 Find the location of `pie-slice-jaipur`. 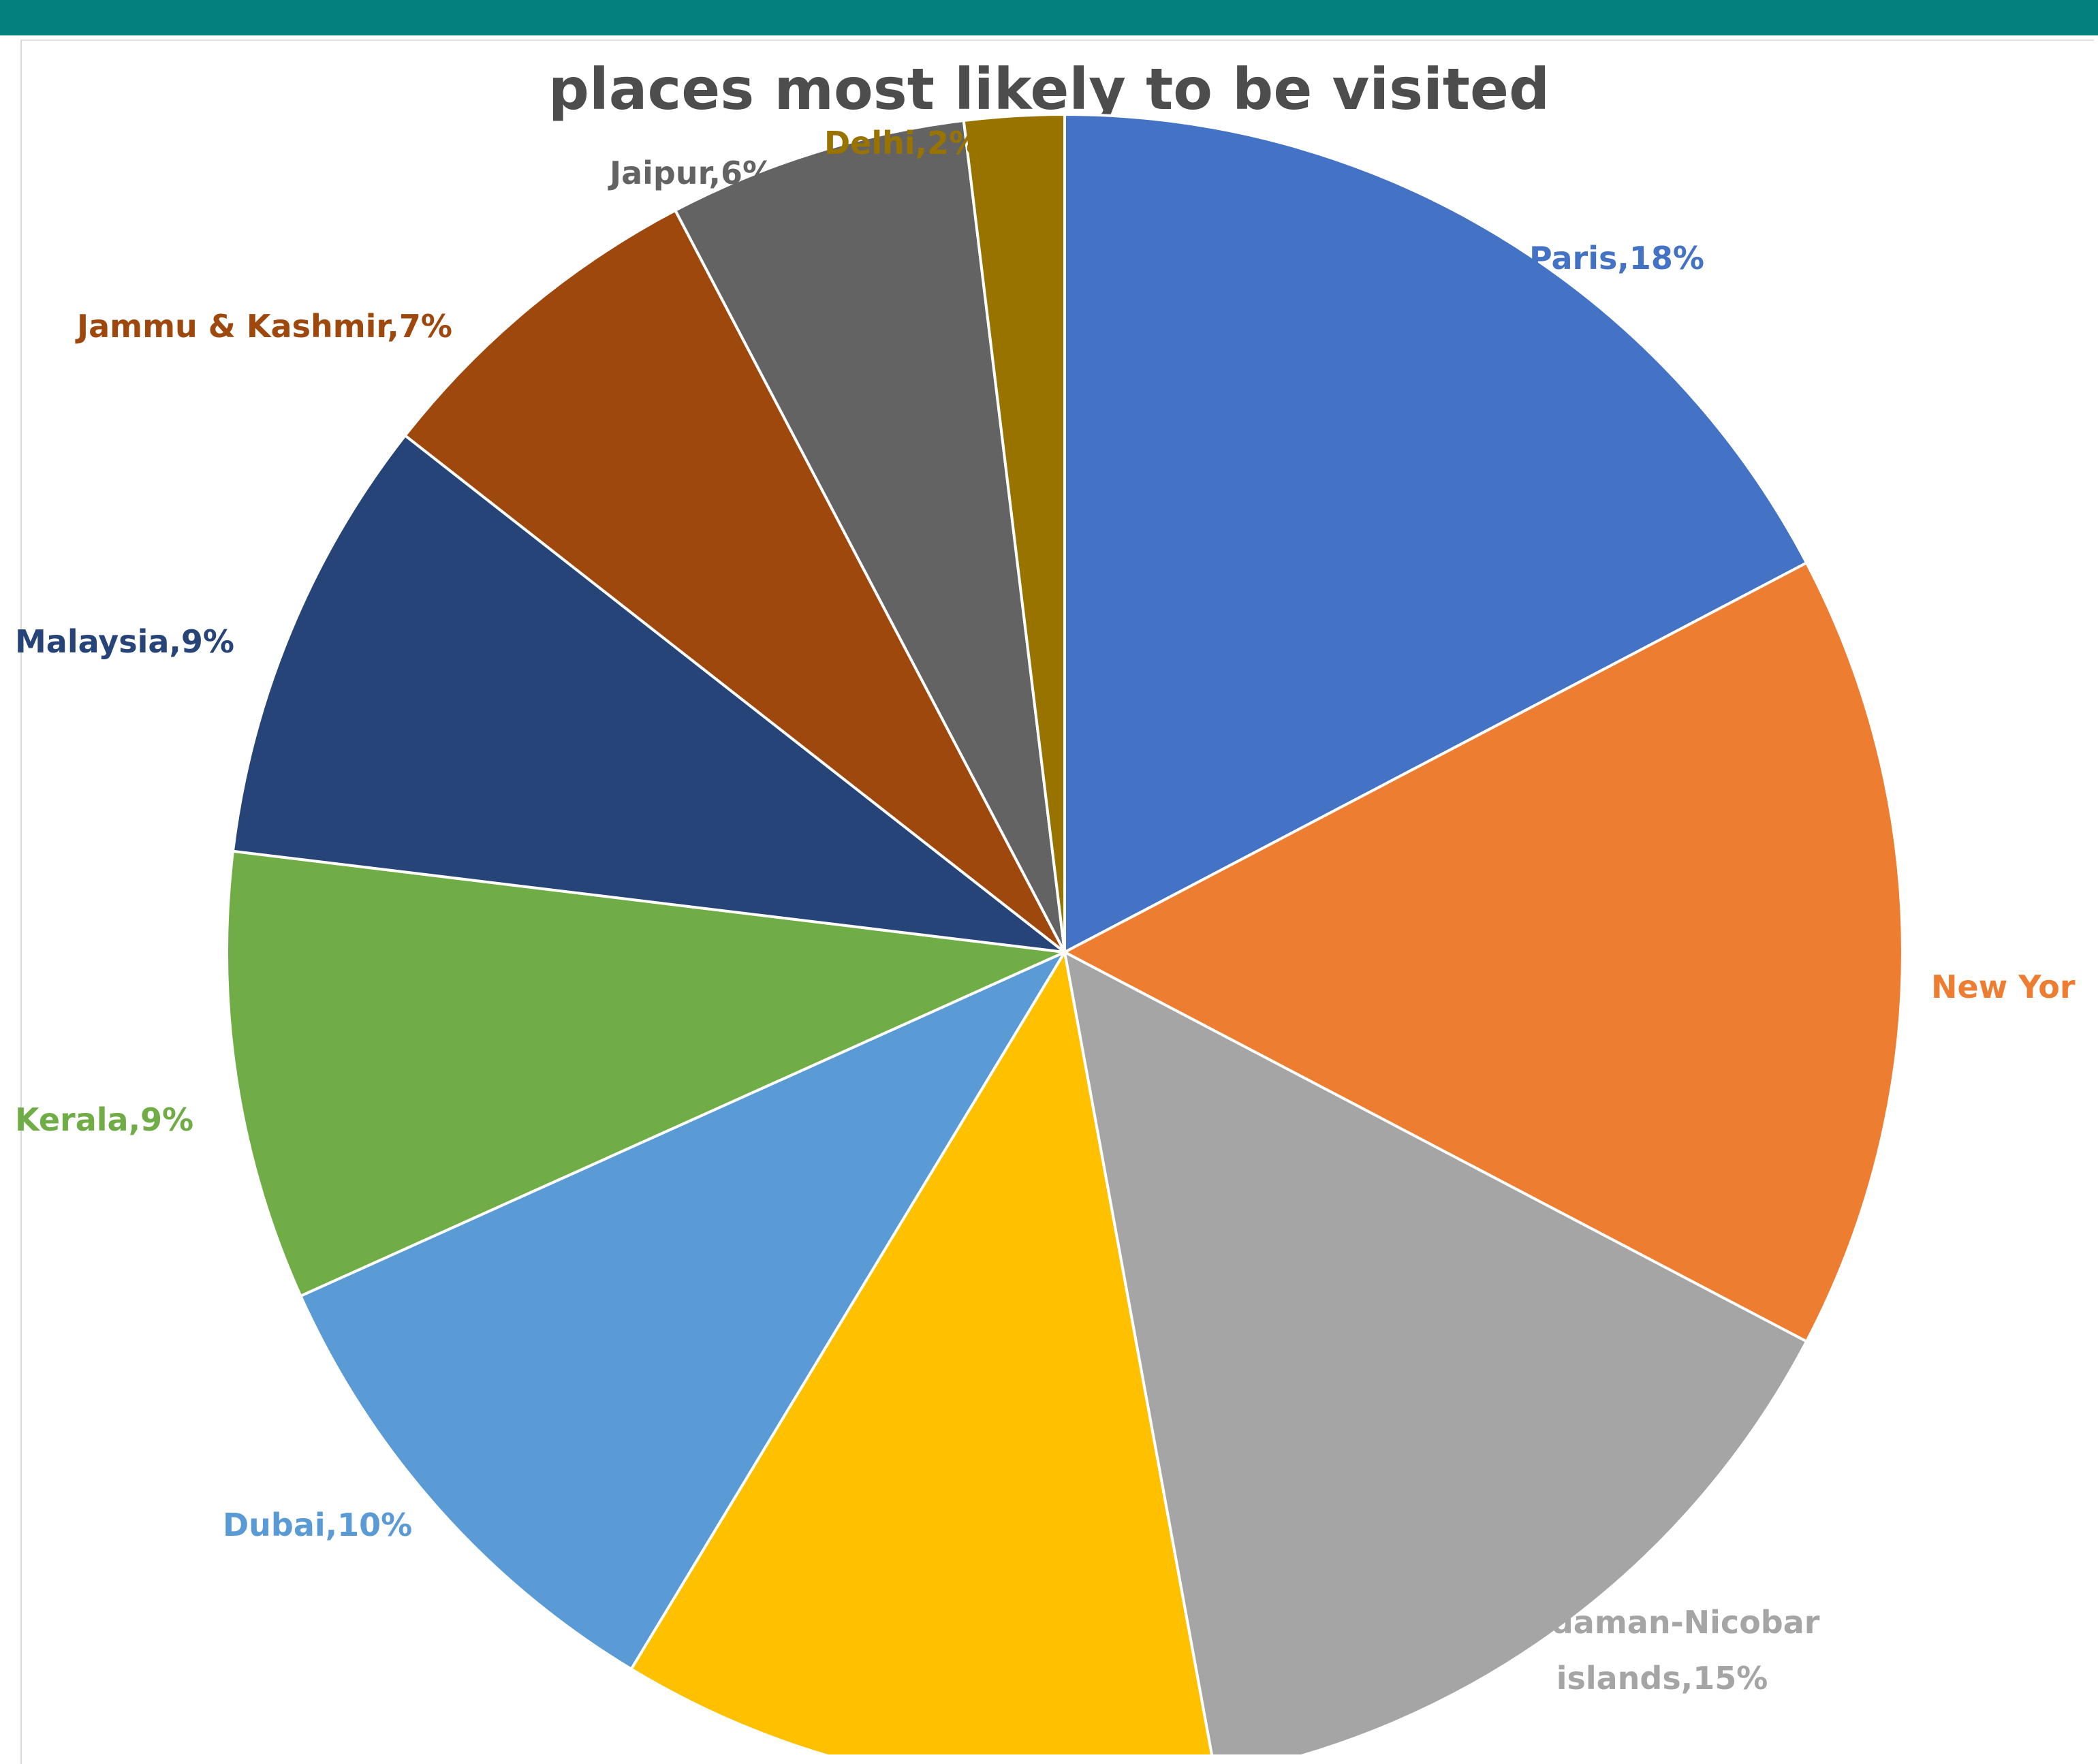

pie-slice-jaipur is located at coordinates (869, 536).